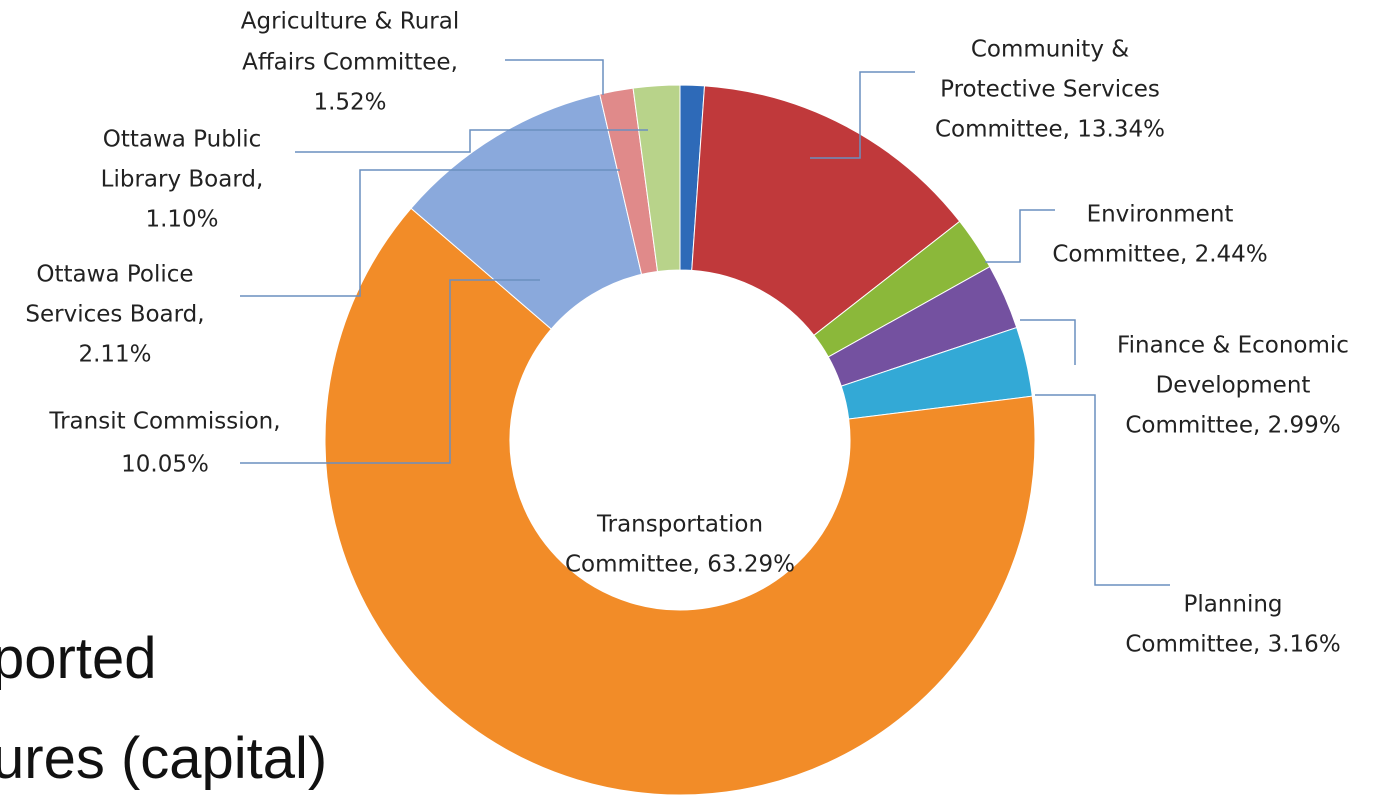 The width and height of the screenshot is (1386, 800). I want to click on slice-label: Ottawa Police, so click(114, 275).